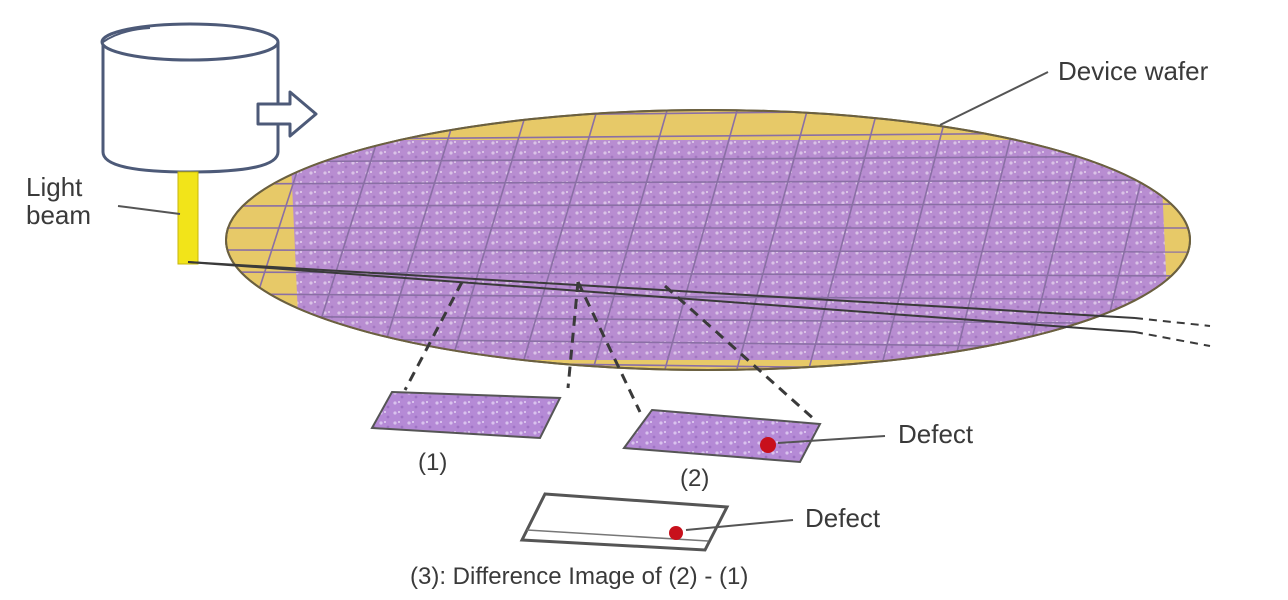 This screenshot has width=1288, height=600. I want to click on defect-3-leader, so click(739, 525).